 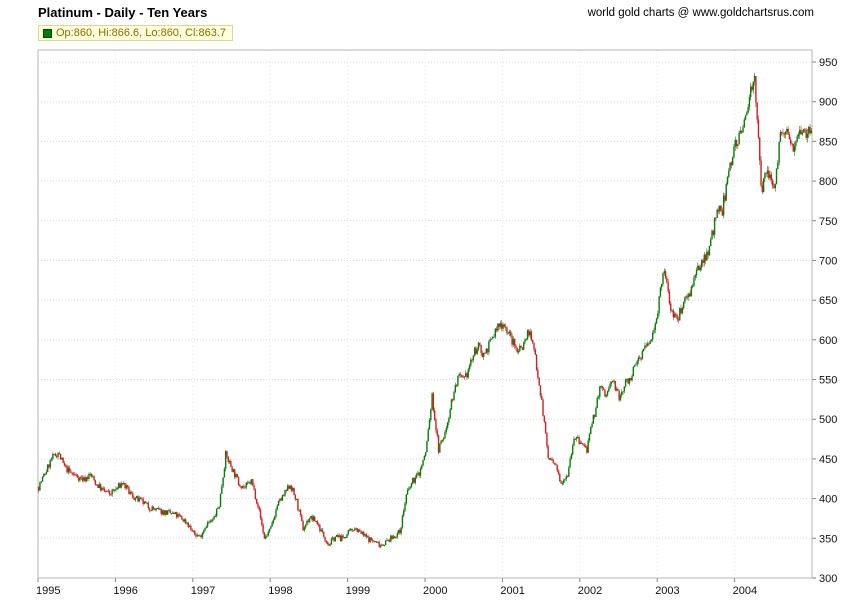 I want to click on svg-text: 400, so click(x=828, y=500).